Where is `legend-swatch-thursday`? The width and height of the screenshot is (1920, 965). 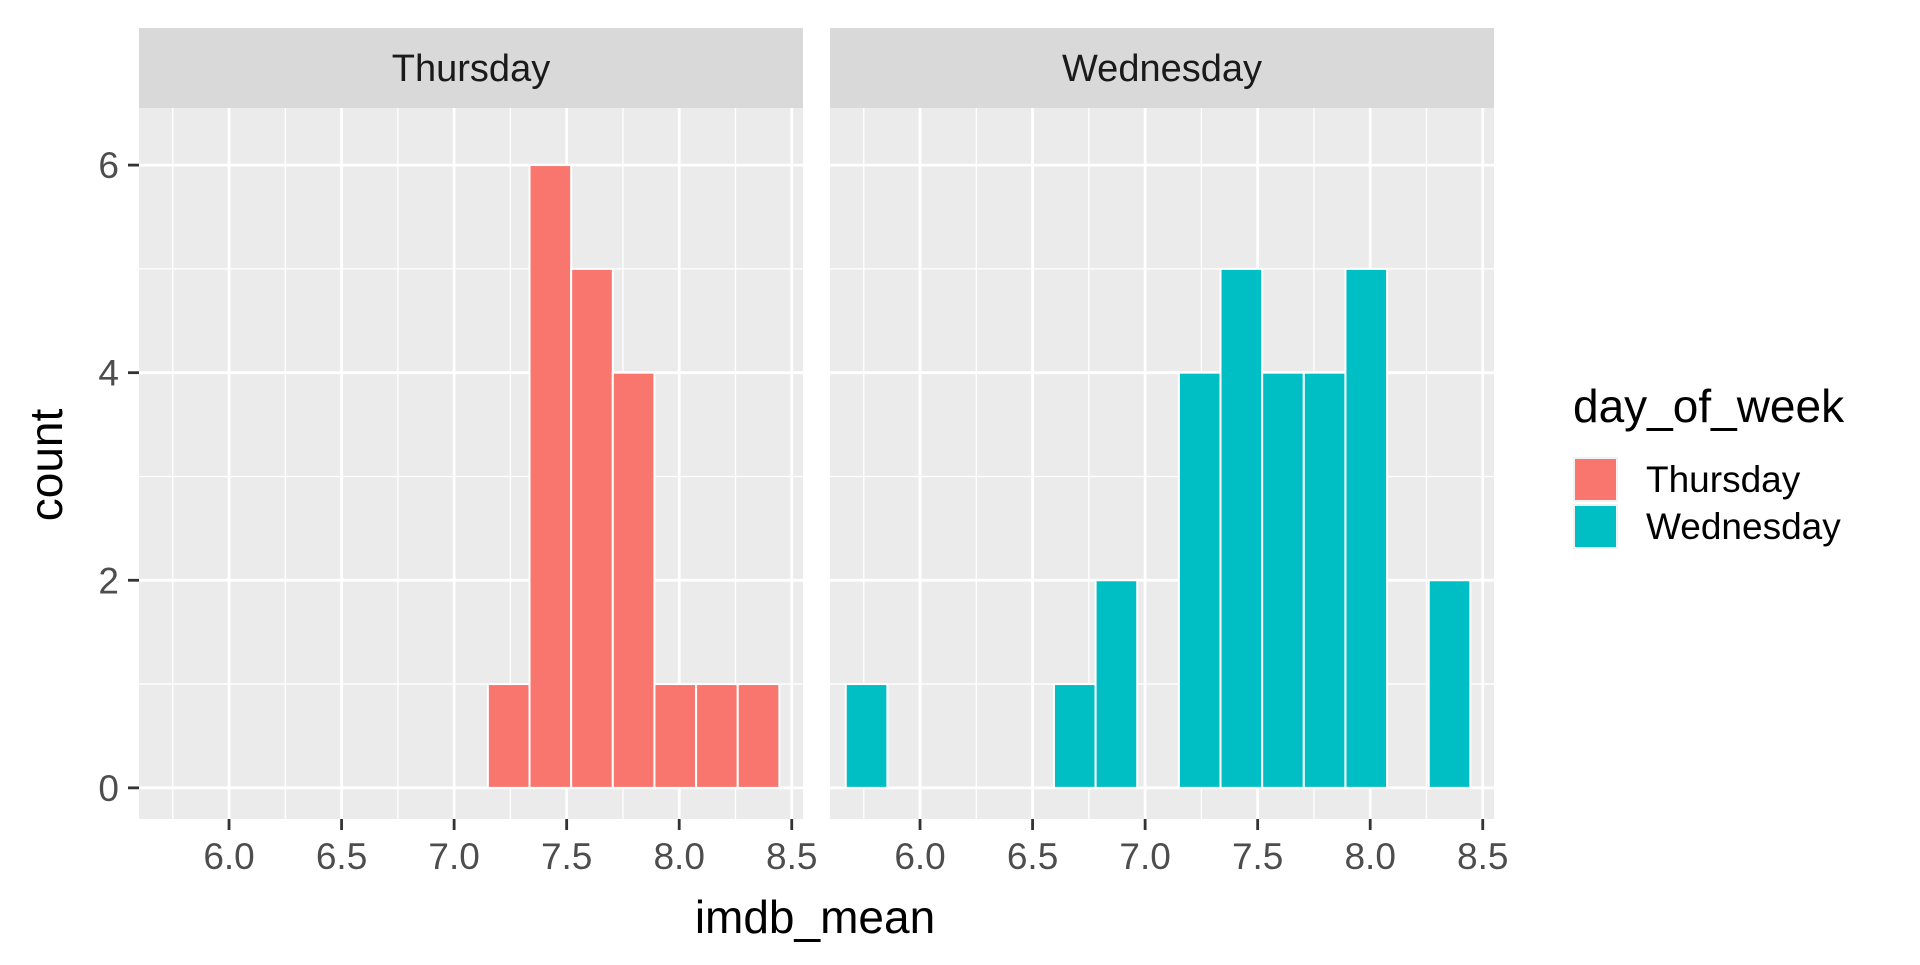 legend-swatch-thursday is located at coordinates (1595, 479).